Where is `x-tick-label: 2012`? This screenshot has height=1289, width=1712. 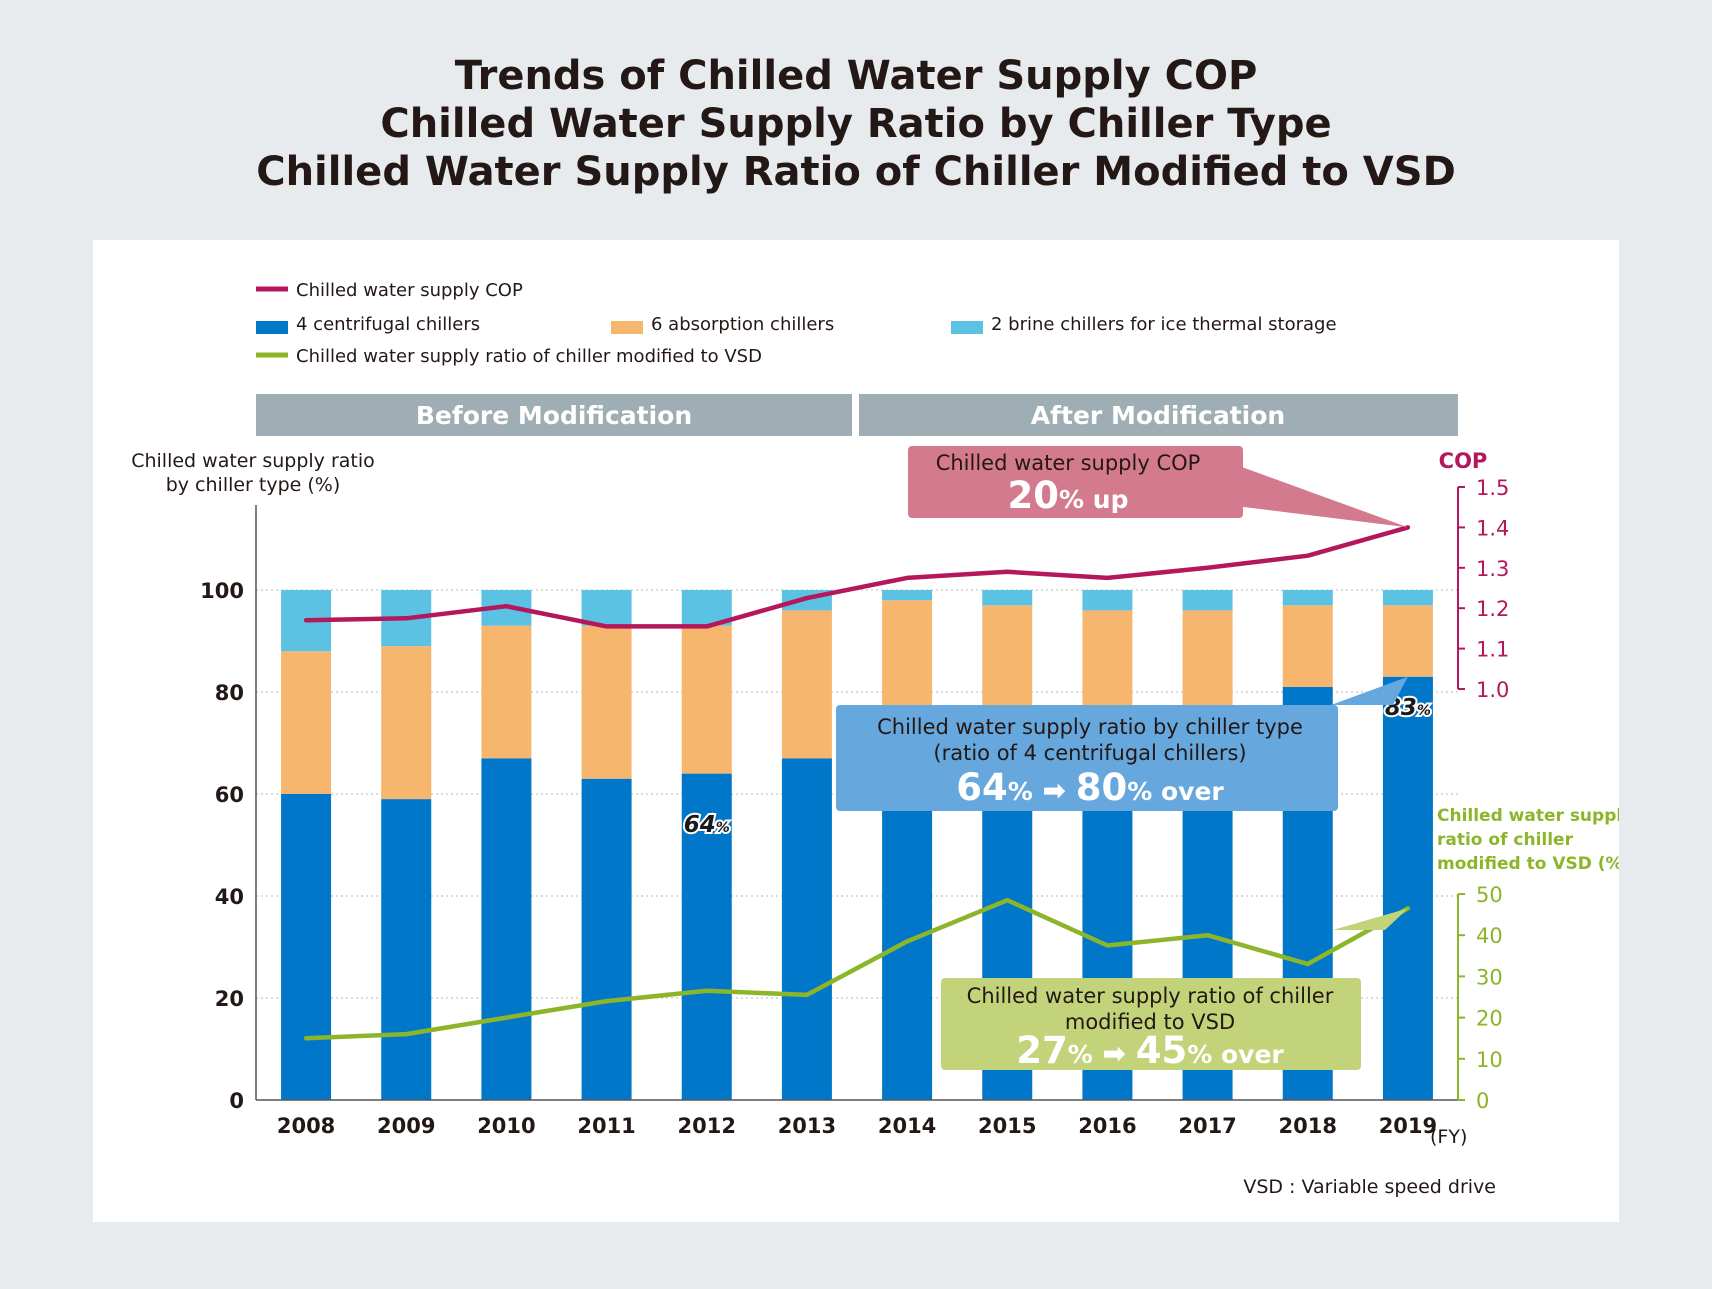 x-tick-label: 2012 is located at coordinates (707, 1126).